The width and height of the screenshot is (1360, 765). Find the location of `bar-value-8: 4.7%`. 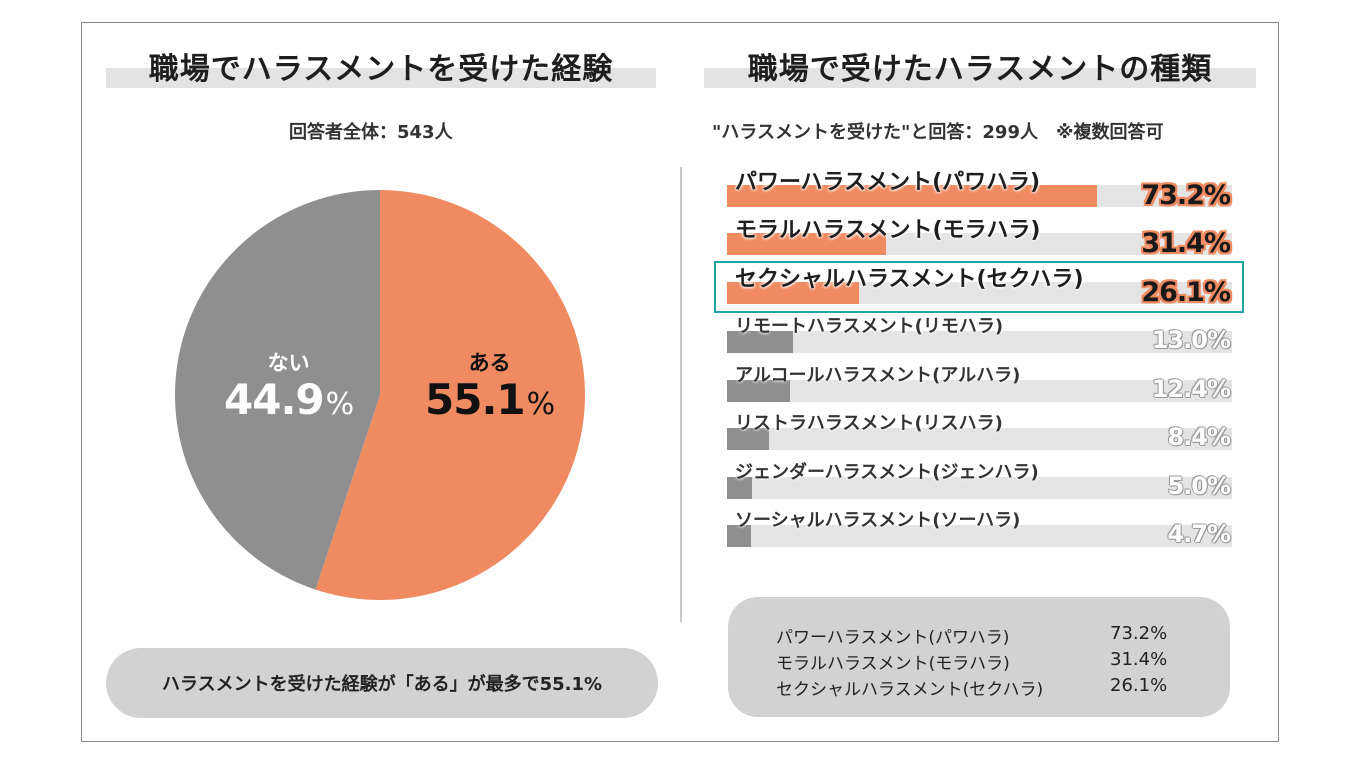

bar-value-8: 4.7% is located at coordinates (1199, 534).